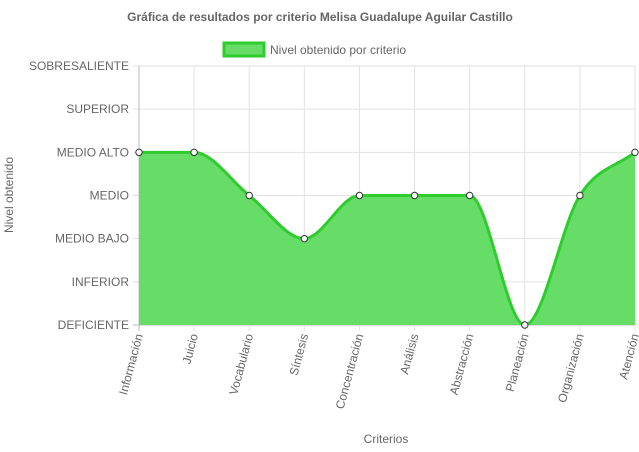 This screenshot has height=452, width=639. Describe the element at coordinates (109, 196) in the screenshot. I see `y-tick-label: MEDIO` at that location.